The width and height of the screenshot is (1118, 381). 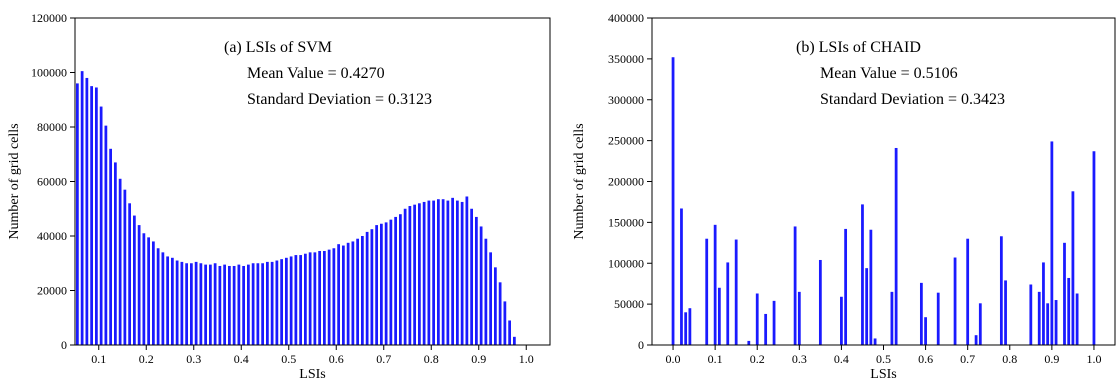 I want to click on a-x-tick-label: 0.2, so click(x=146, y=359).